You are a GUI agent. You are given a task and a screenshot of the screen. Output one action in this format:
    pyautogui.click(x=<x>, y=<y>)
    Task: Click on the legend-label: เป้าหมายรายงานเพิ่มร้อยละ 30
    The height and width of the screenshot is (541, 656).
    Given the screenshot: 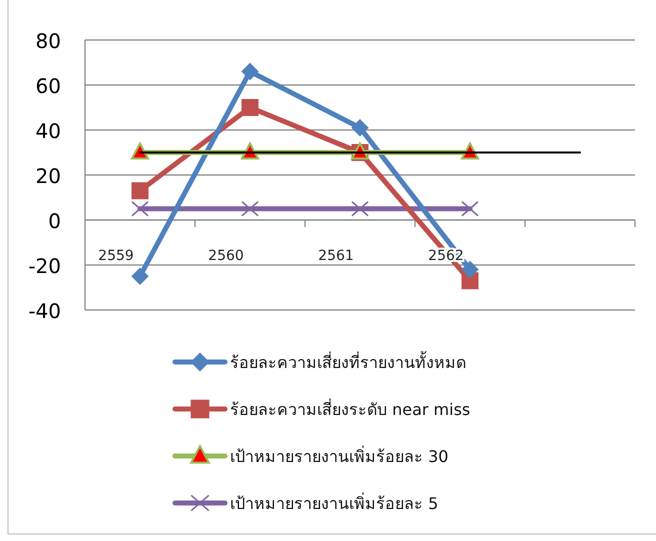 What is the action you would take?
    pyautogui.click(x=339, y=455)
    